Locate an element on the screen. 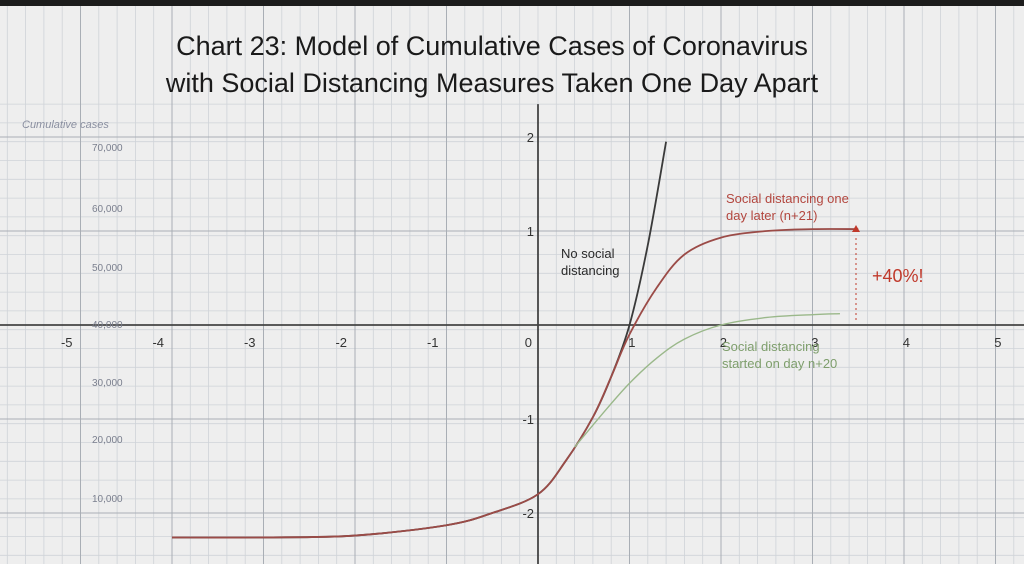  annotation-2-line: Social distancing one is located at coordinates (787, 198).